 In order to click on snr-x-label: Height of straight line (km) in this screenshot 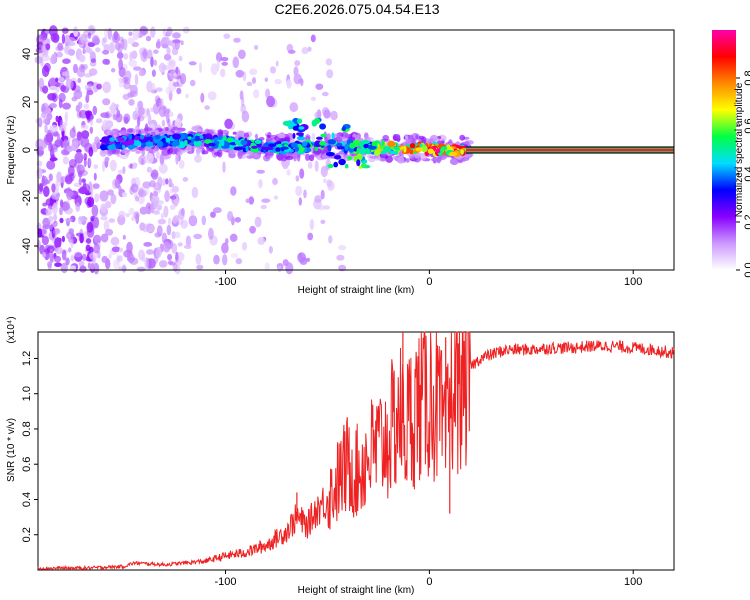, I will do `click(356, 590)`.